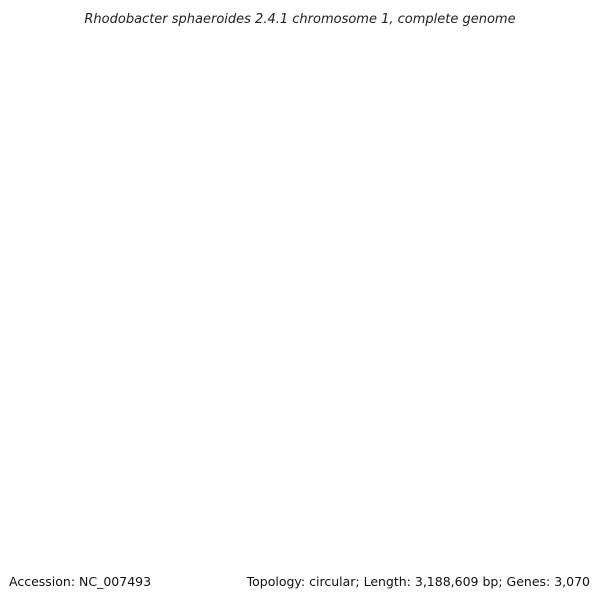 This screenshot has height=600, width=600. I want to click on accession-text: Accession: NC_007493, so click(80, 581).